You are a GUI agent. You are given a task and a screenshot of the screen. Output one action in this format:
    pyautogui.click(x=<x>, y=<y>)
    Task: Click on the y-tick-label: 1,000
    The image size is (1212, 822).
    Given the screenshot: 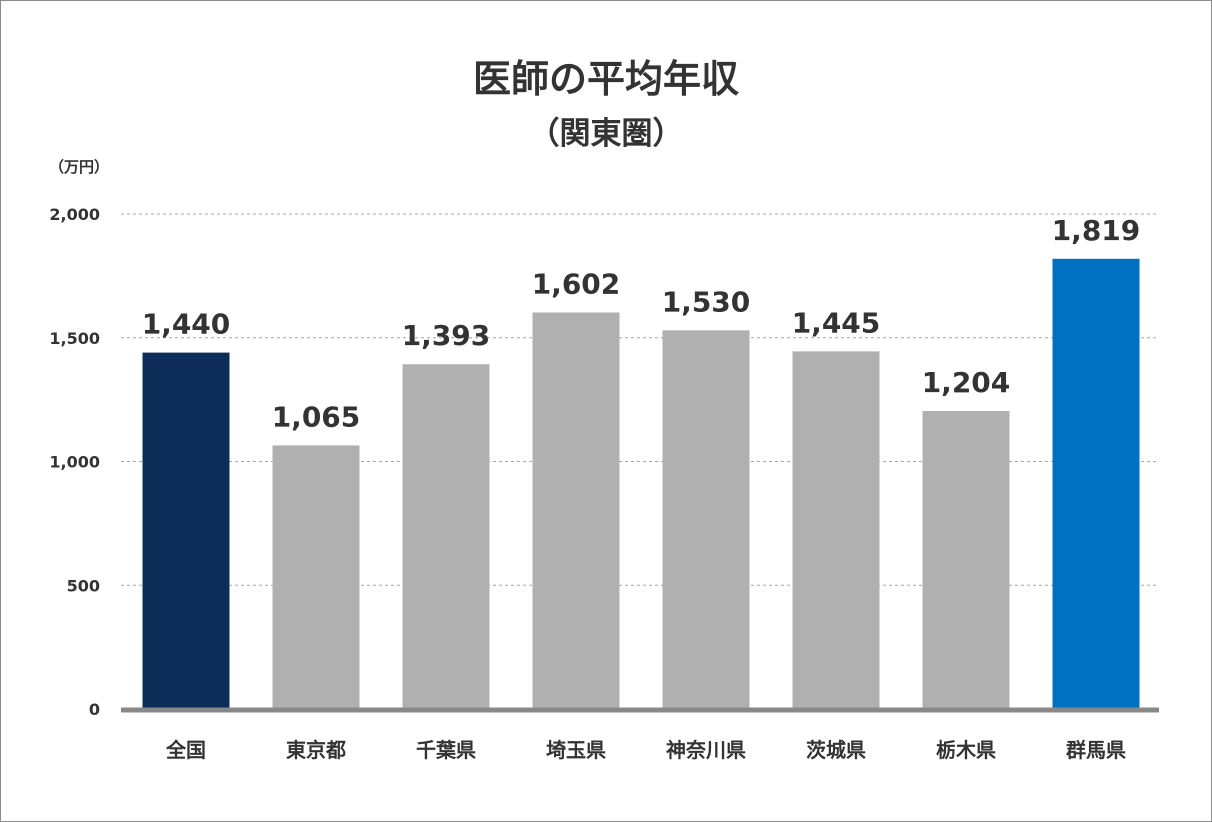 What is the action you would take?
    pyautogui.click(x=74, y=462)
    